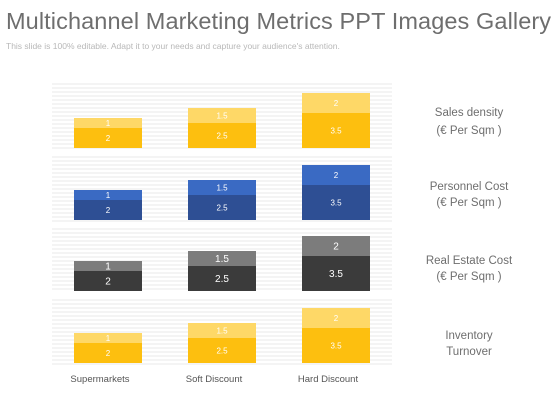 The width and height of the screenshot is (560, 420). Describe the element at coordinates (99, 379) in the screenshot. I see `category-label: Supermarkets` at that location.